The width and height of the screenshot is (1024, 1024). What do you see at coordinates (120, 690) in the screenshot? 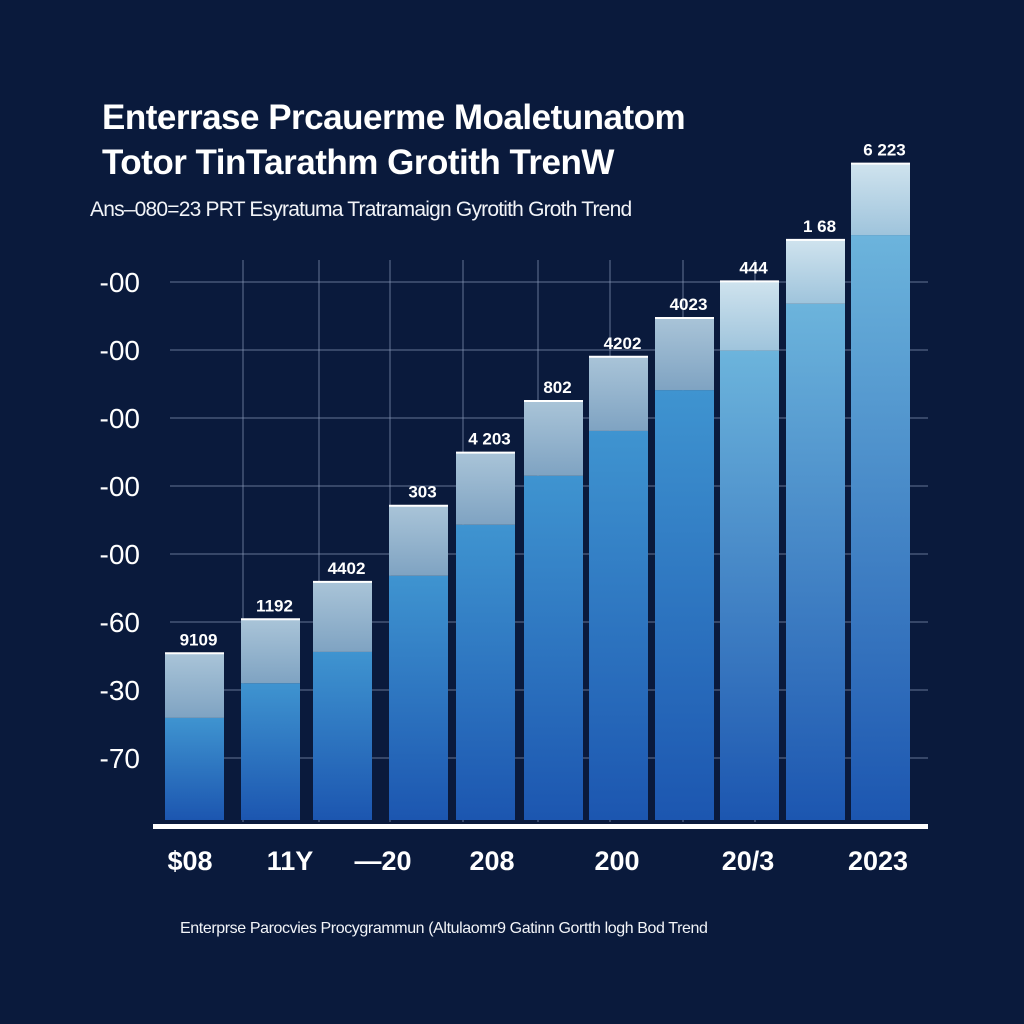
I see `y-tick-label: -30` at bounding box center [120, 690].